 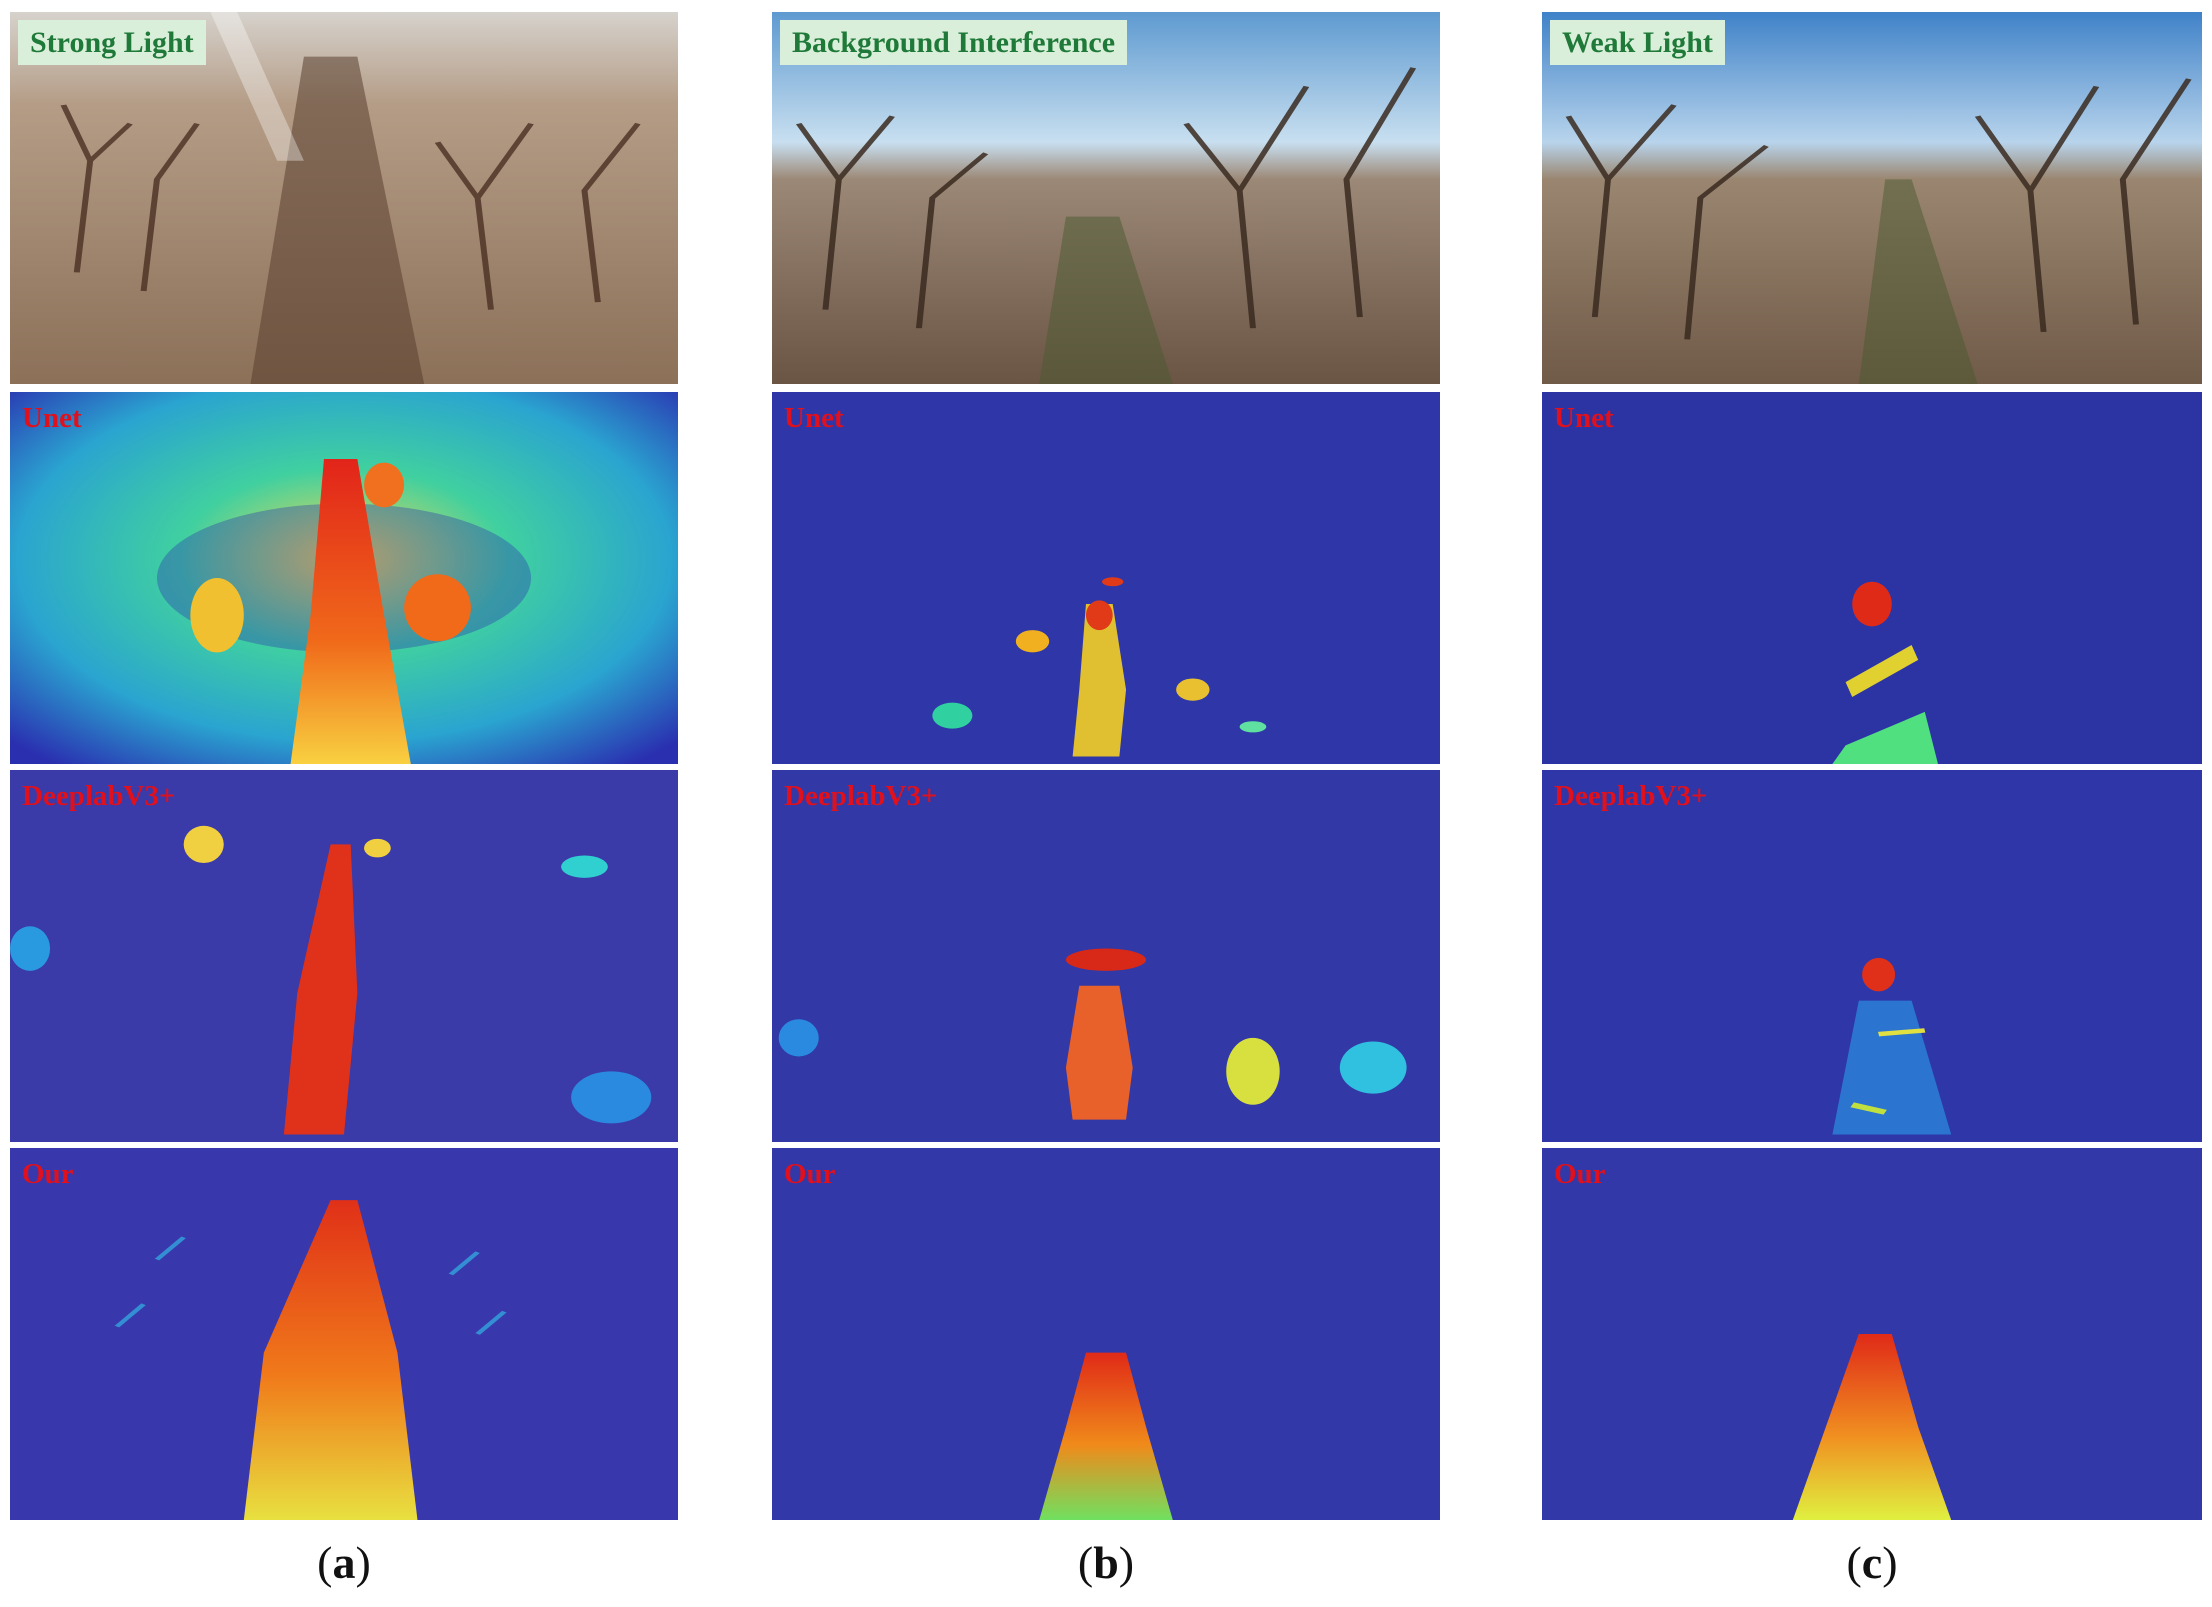 I want to click on scene-label-b: Background Interference, so click(x=954, y=42).